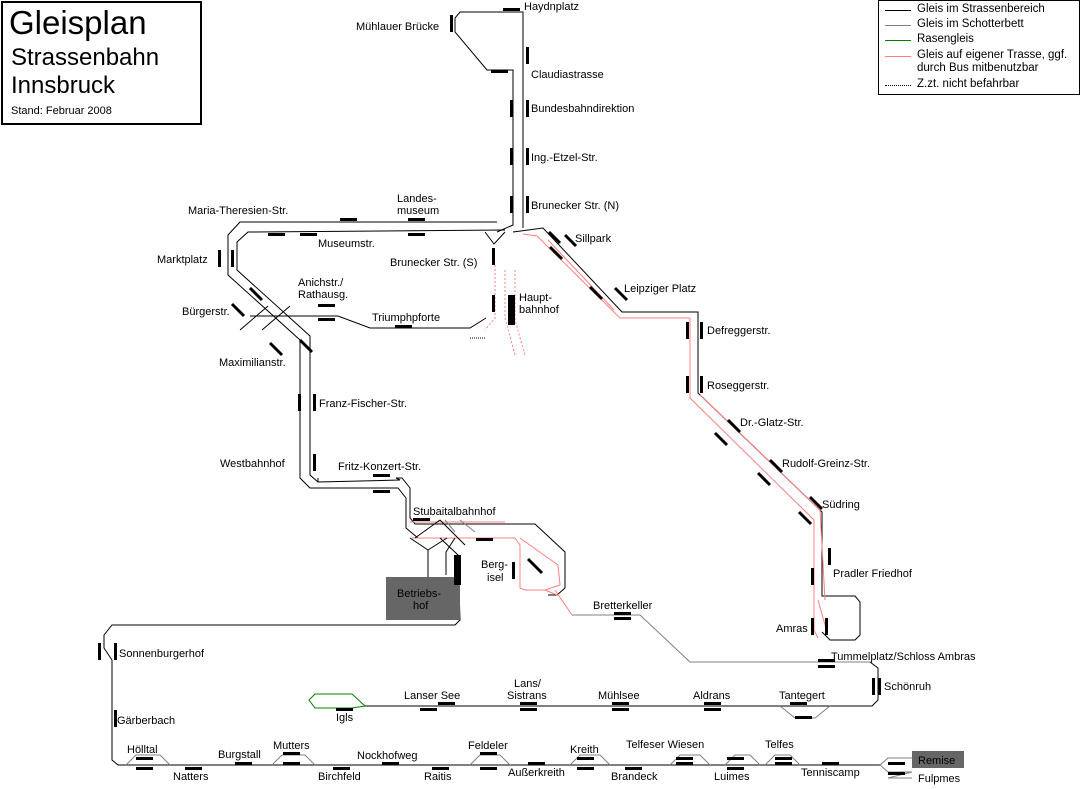 This screenshot has height=789, width=1082. What do you see at coordinates (945, 39) in the screenshot?
I see `legend-label: Rasengleis` at bounding box center [945, 39].